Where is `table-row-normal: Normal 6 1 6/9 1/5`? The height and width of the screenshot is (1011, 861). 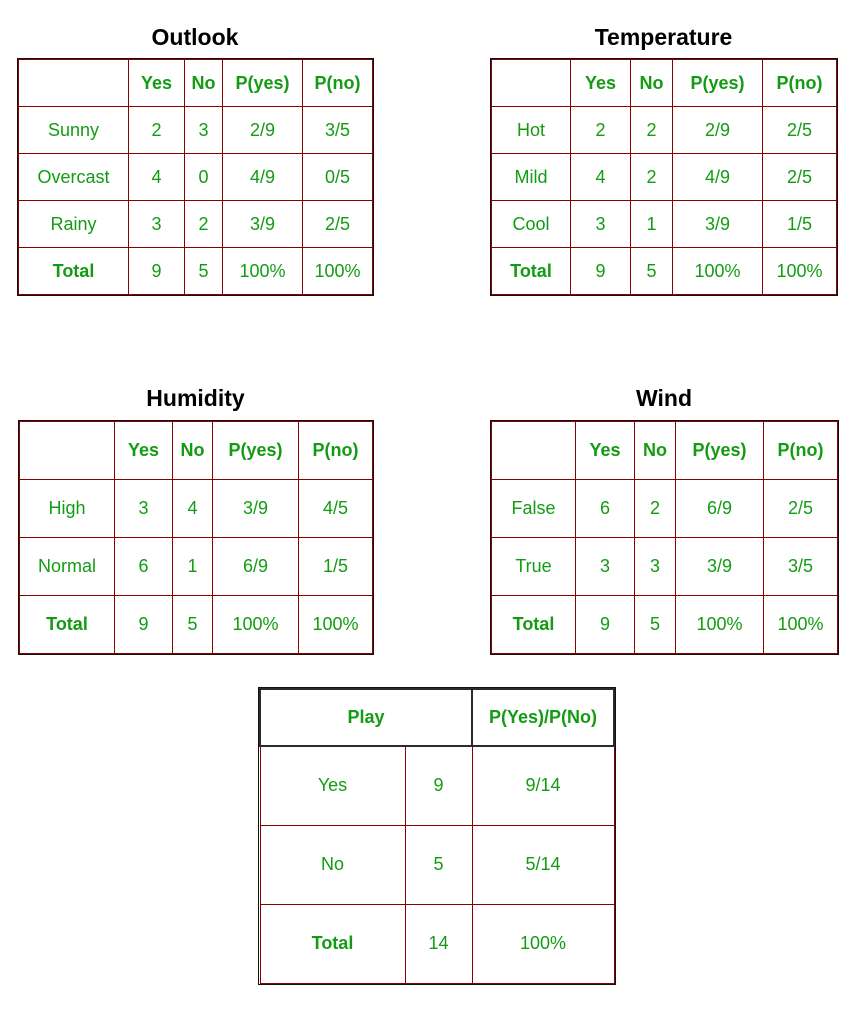
table-row-normal: Normal 6 1 6/9 1/5 is located at coordinates (196, 566).